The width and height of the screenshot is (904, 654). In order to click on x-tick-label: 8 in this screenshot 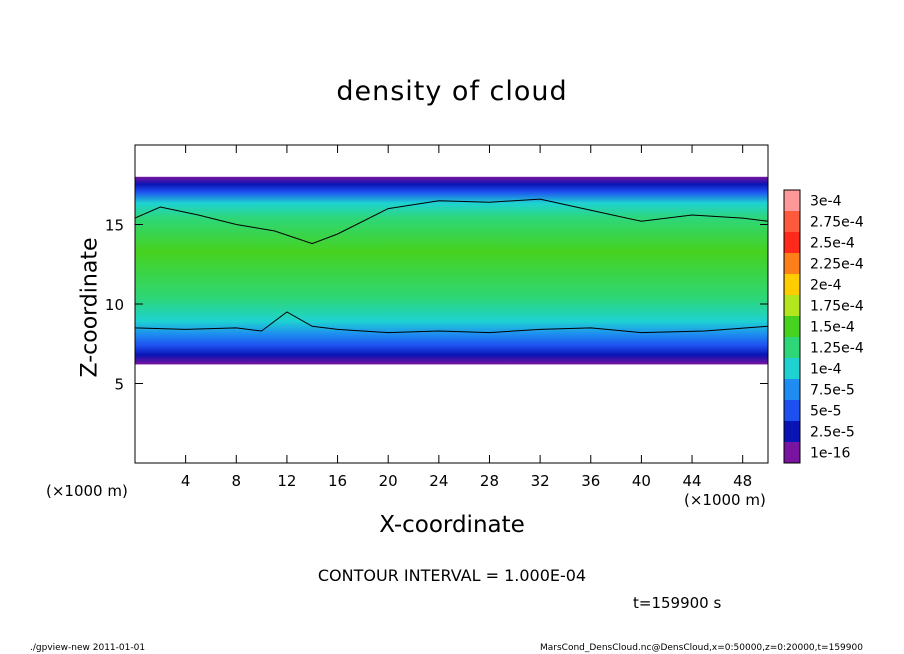, I will do `click(237, 481)`.